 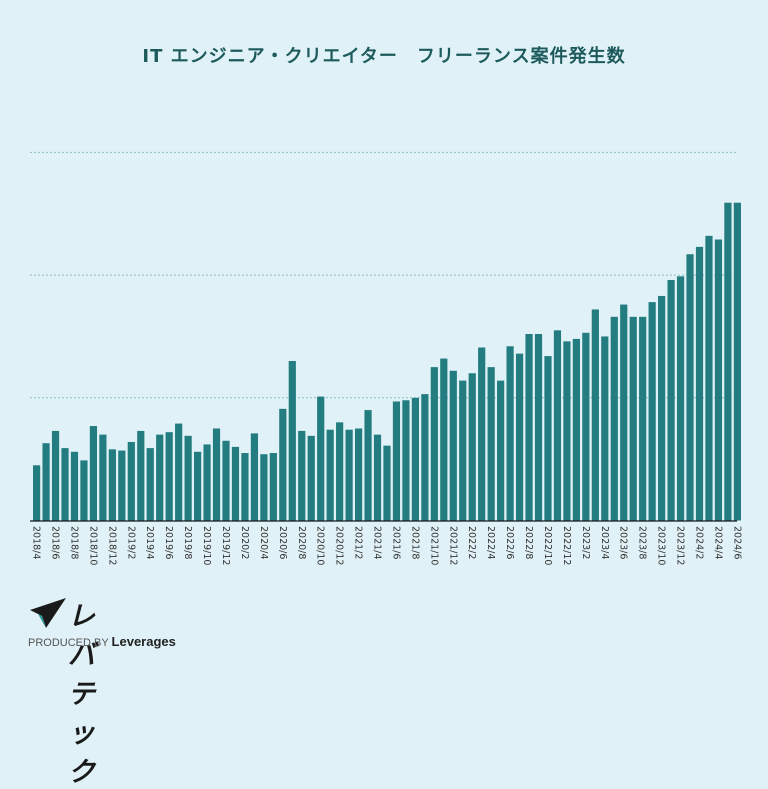 What do you see at coordinates (273, 487) in the screenshot?
I see `bar-2020/5` at bounding box center [273, 487].